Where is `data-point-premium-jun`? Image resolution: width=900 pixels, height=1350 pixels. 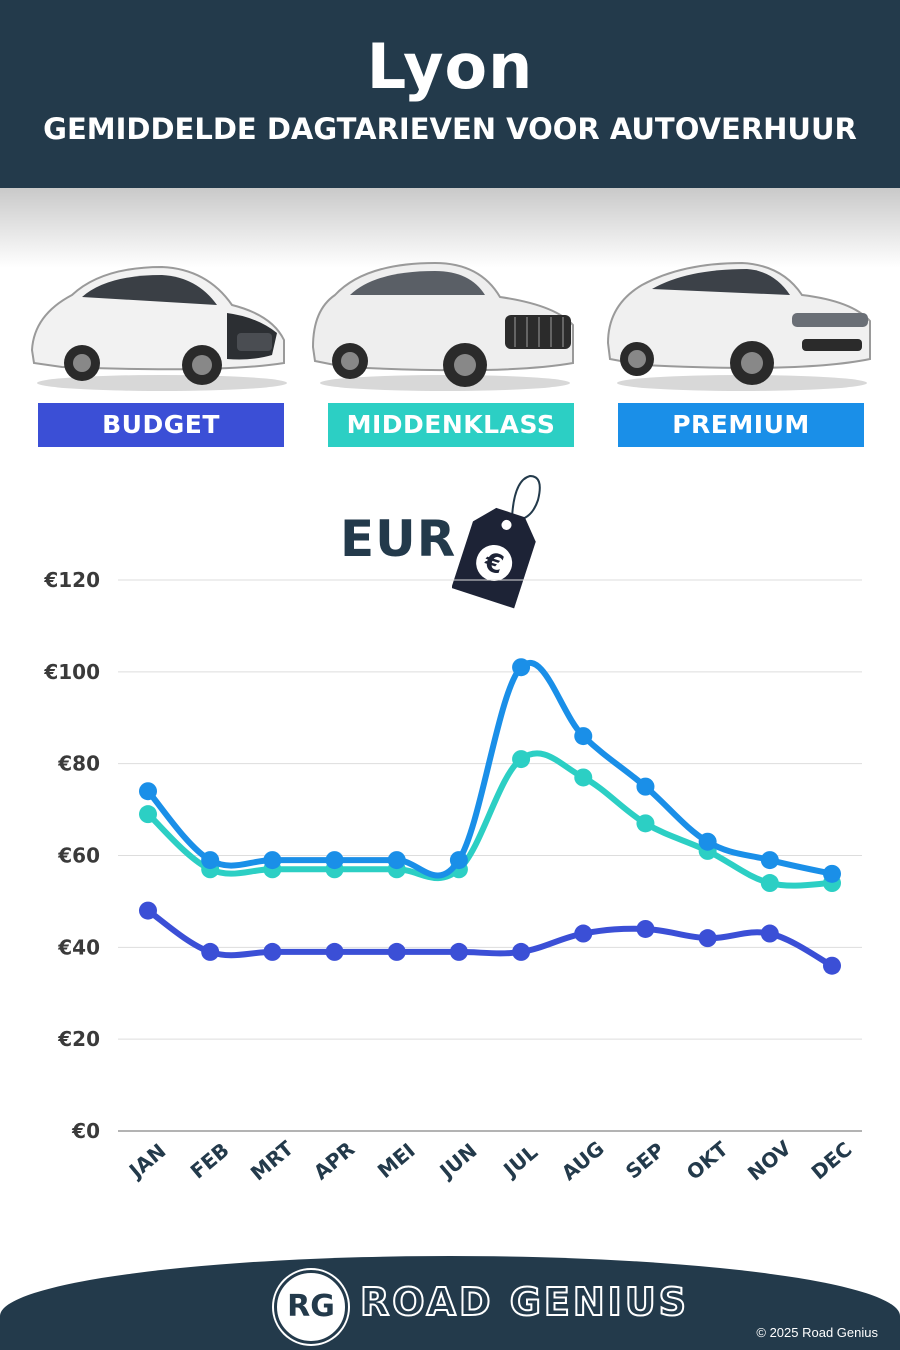
data-point-premium-jun is located at coordinates (458, 860).